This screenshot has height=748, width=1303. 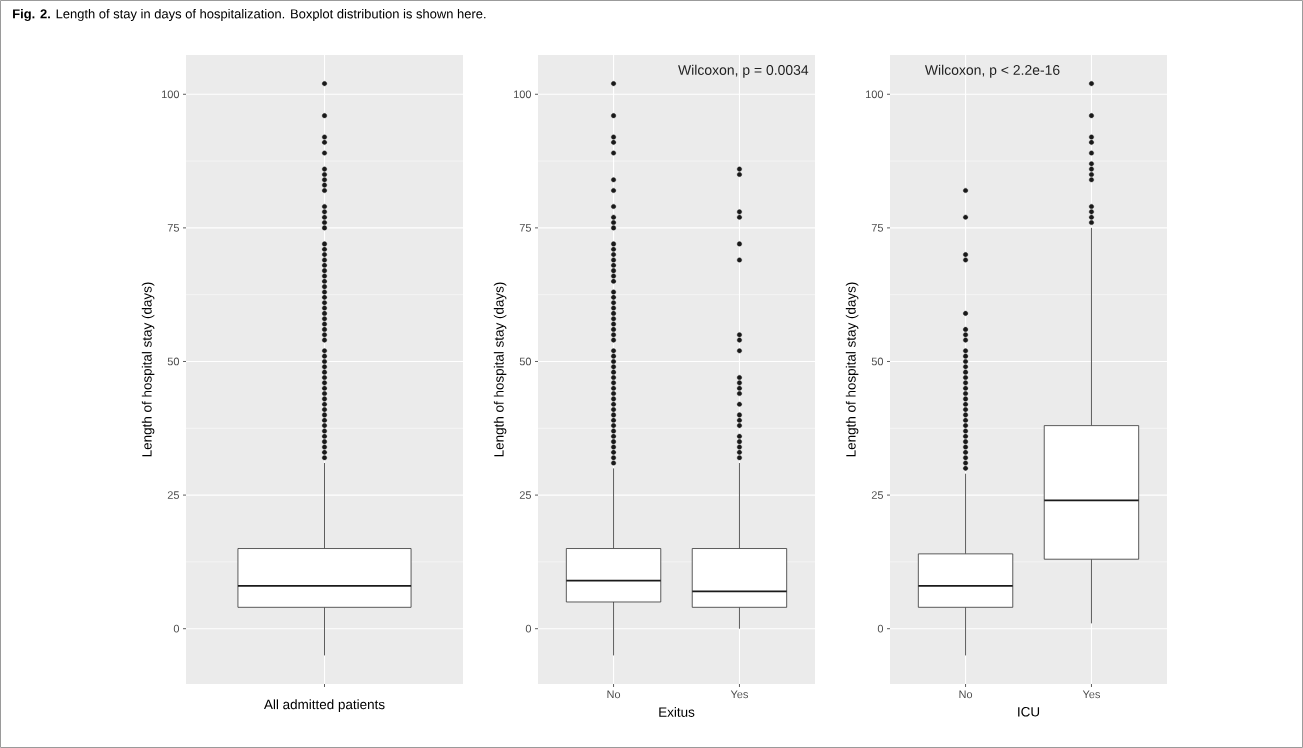 I want to click on x-axis-title: Exitus, so click(x=677, y=712).